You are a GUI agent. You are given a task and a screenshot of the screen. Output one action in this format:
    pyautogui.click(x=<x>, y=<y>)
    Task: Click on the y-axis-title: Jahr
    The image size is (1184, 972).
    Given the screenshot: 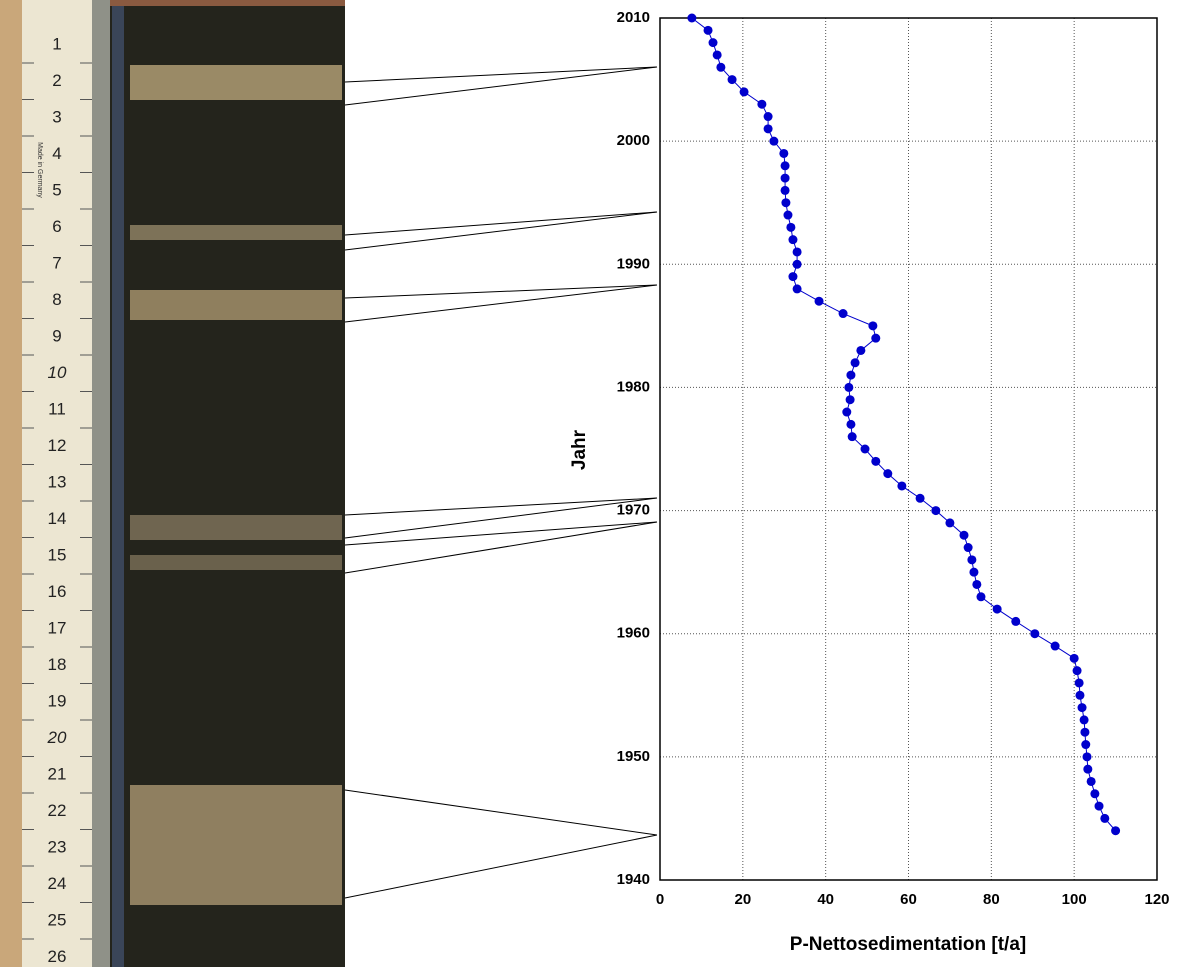 What is the action you would take?
    pyautogui.click(x=579, y=449)
    